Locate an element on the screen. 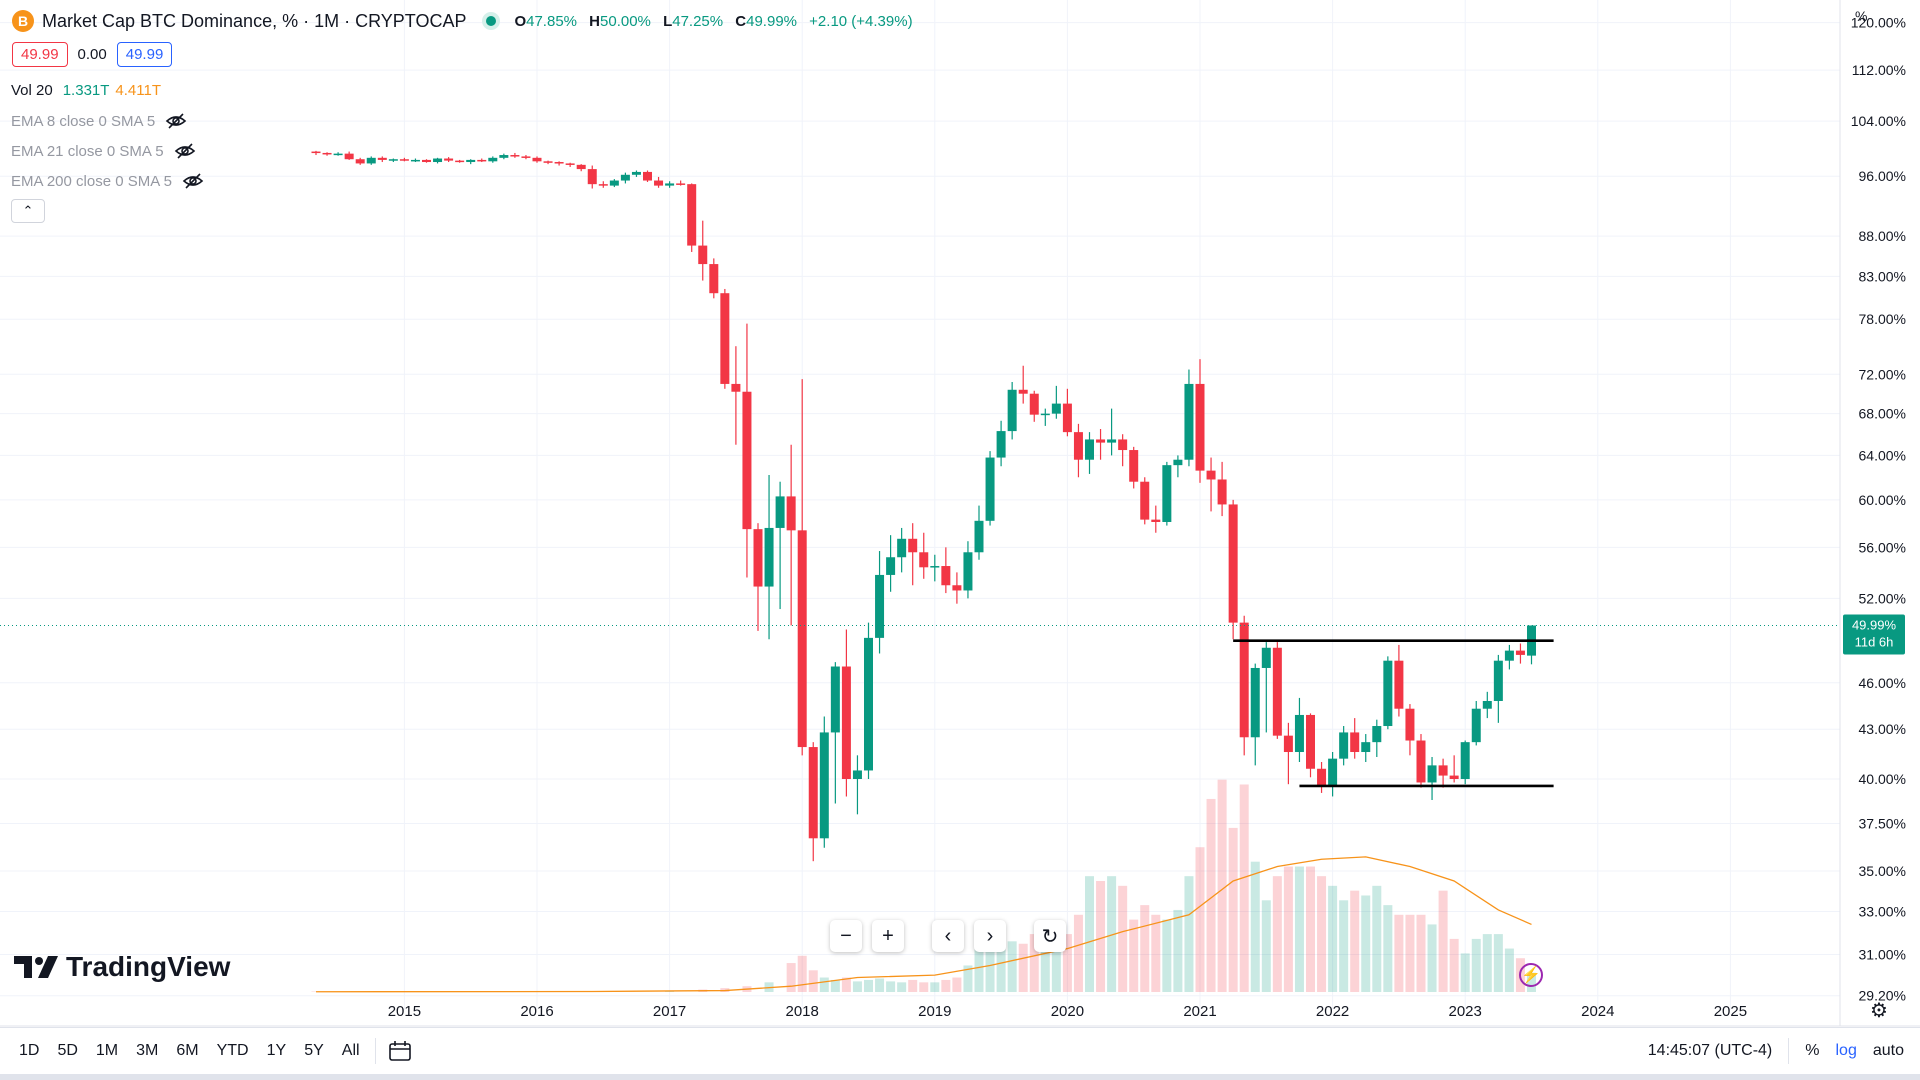  chevron-up-icon: ⌃ is located at coordinates (28, 210).